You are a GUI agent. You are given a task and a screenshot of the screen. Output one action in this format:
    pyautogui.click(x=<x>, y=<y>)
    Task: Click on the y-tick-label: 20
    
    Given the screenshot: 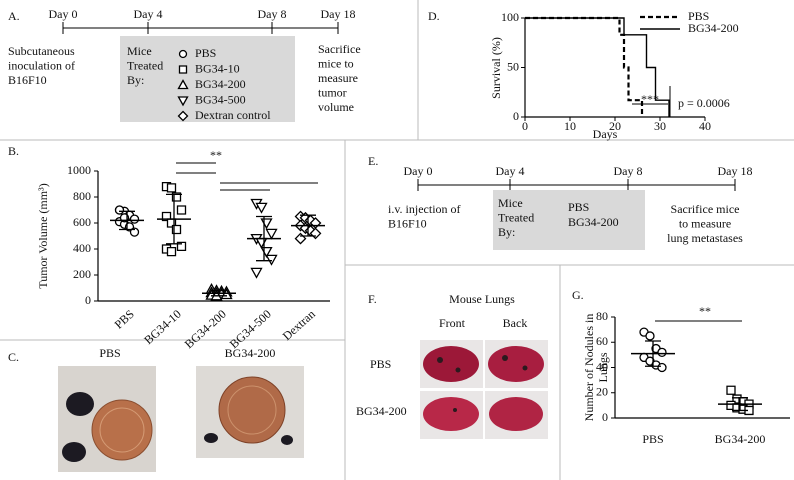 What is the action you would take?
    pyautogui.click(x=602, y=392)
    